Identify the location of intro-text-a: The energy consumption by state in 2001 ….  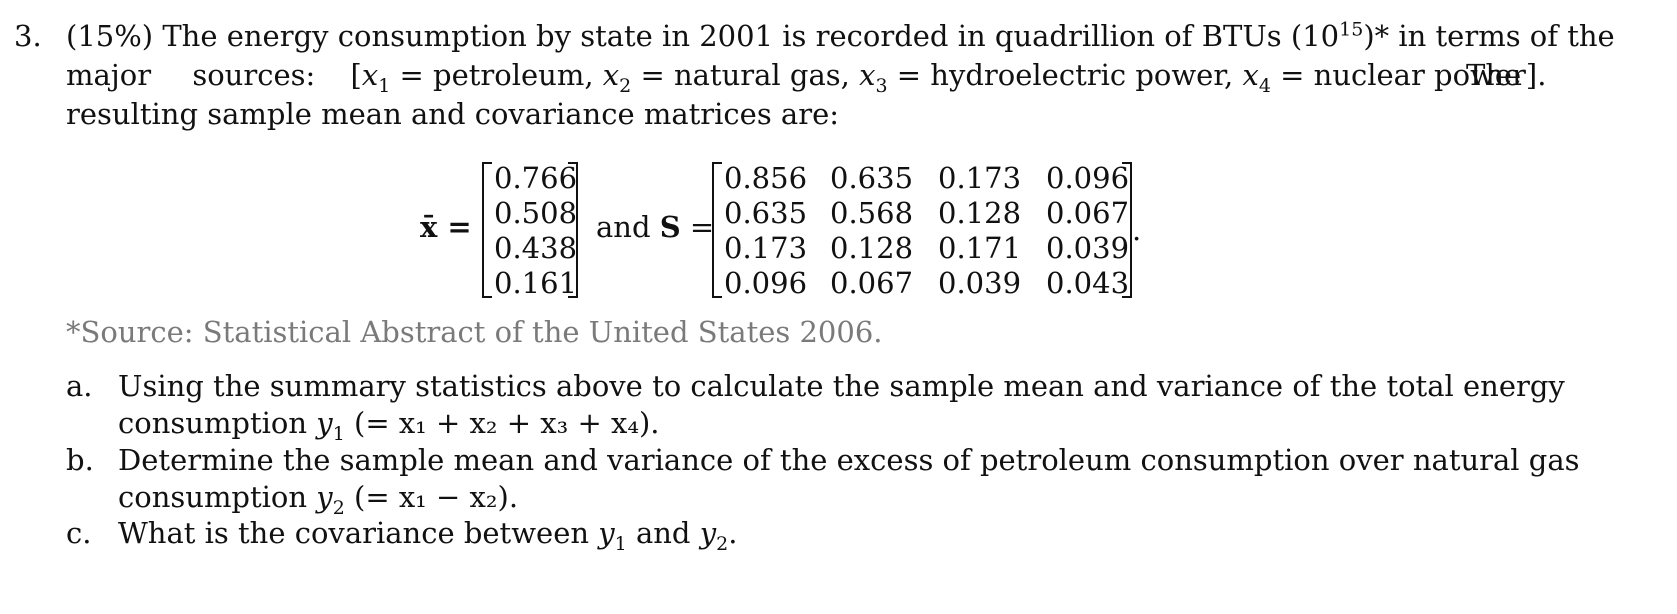
(751, 36).